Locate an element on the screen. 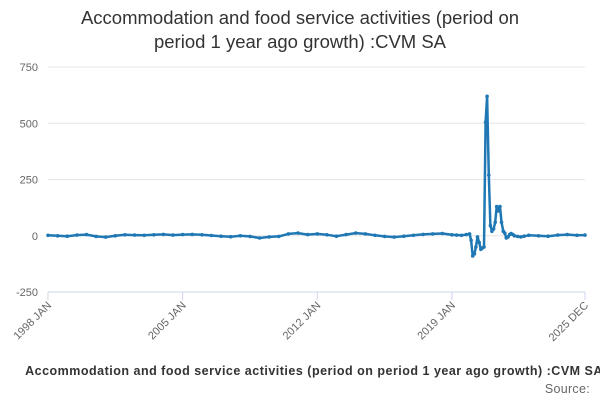 This screenshot has height=400, width=600. x-tick-label: 2019 JAN is located at coordinates (436, 321).